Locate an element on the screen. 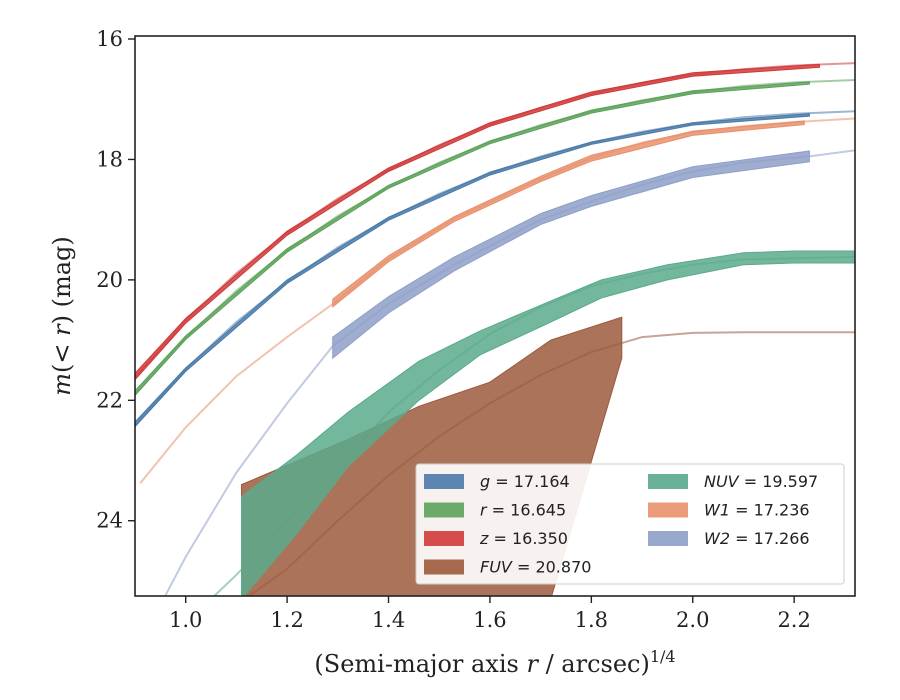  legend-label: g = 17.164 is located at coordinates (525, 481).